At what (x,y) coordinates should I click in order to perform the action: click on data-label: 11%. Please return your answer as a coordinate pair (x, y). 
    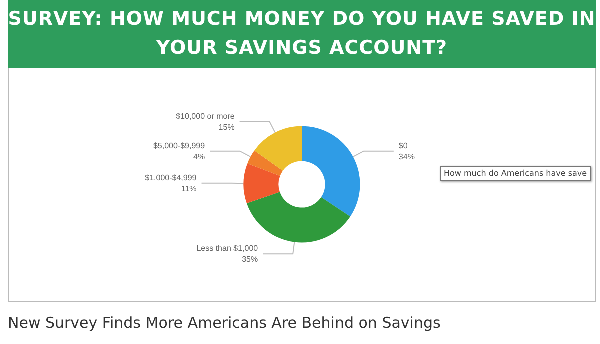
    Looking at the image, I should click on (189, 189).